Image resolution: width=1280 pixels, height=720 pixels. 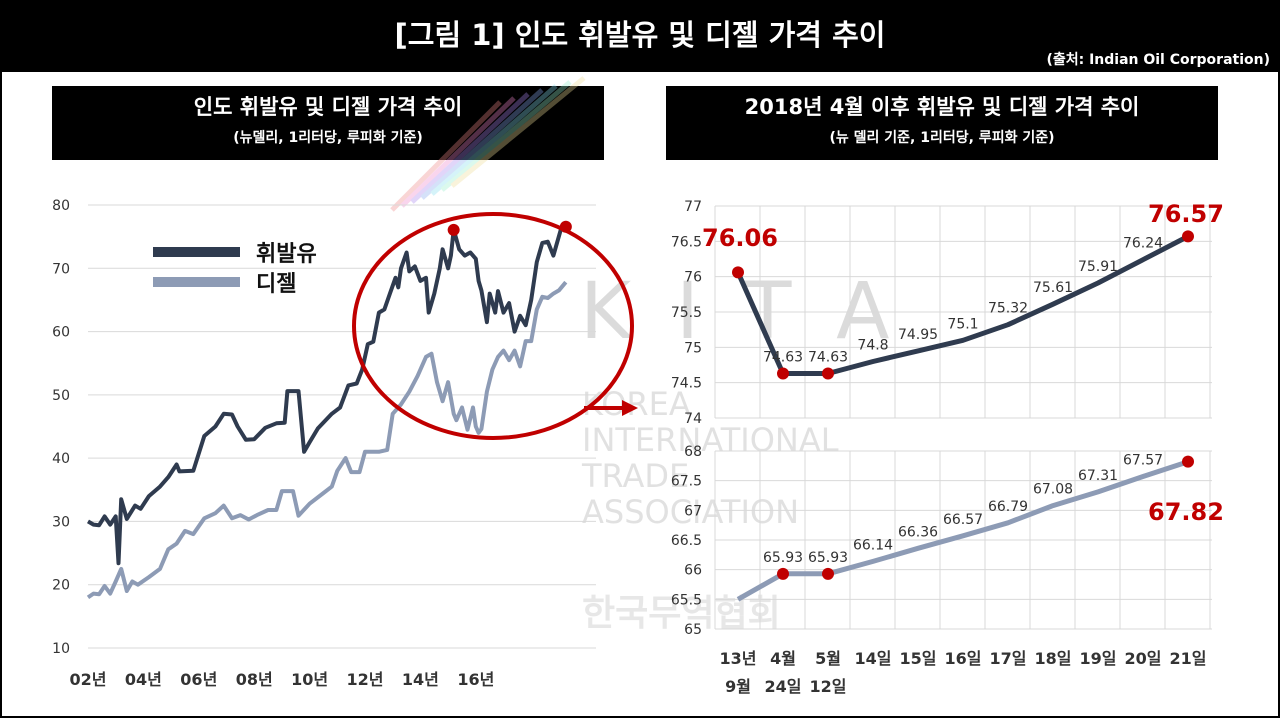 I want to click on arrow-head, so click(x=630, y=408).